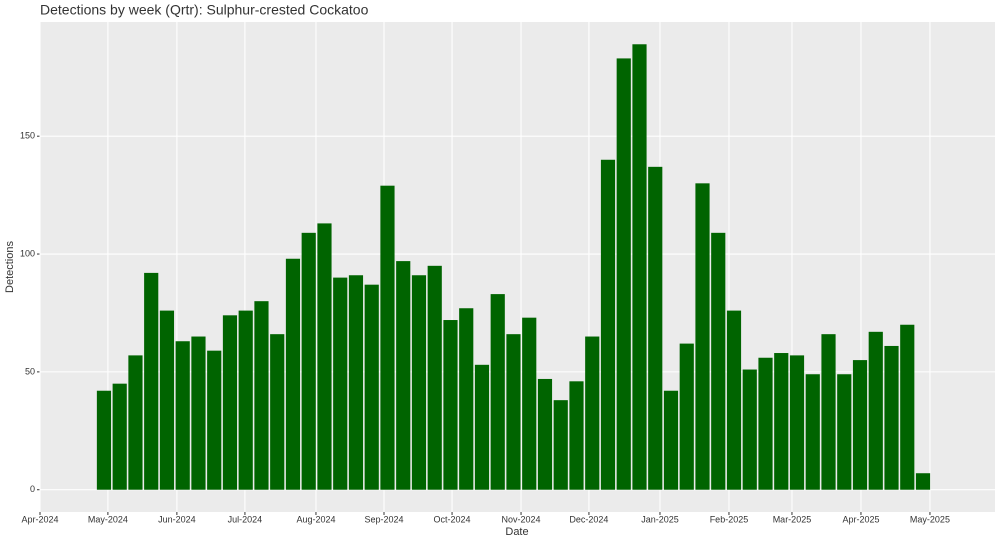  Describe the element at coordinates (930, 519) in the screenshot. I see `x-tick-label: May-2025` at that location.